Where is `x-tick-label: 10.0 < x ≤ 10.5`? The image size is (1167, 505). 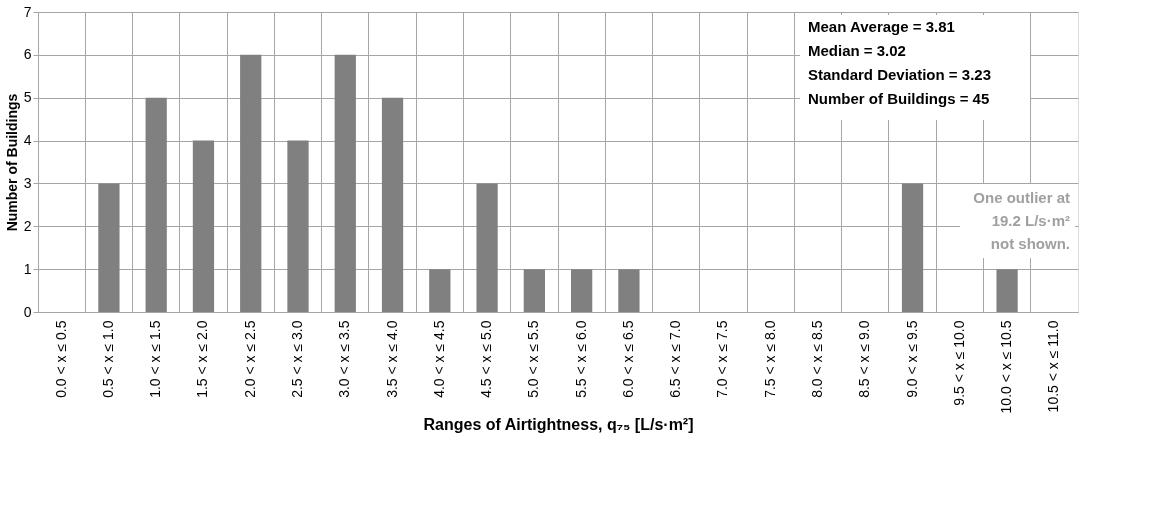 x-tick-label: 10.0 < x ≤ 10.5 is located at coordinates (1006, 367).